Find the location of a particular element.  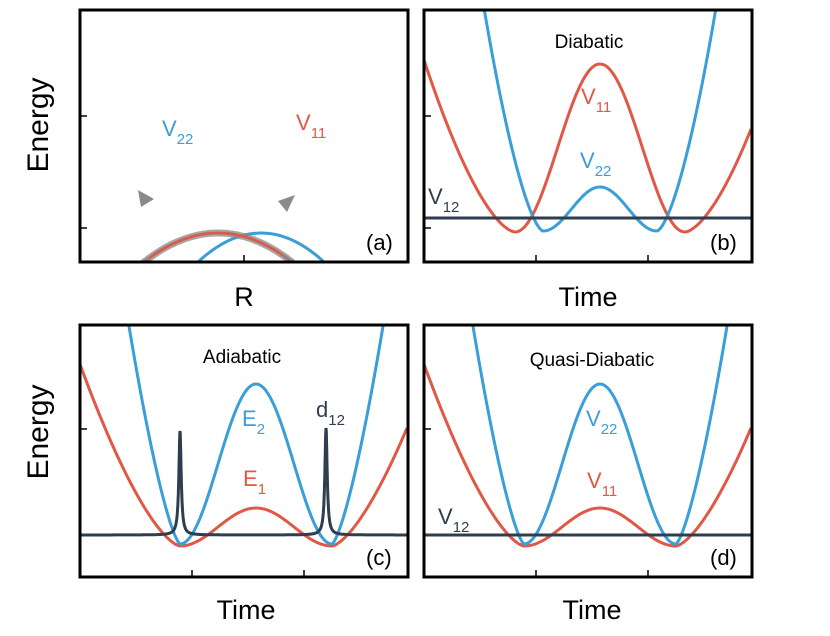

panel-tag-b: (b) is located at coordinates (723, 242).